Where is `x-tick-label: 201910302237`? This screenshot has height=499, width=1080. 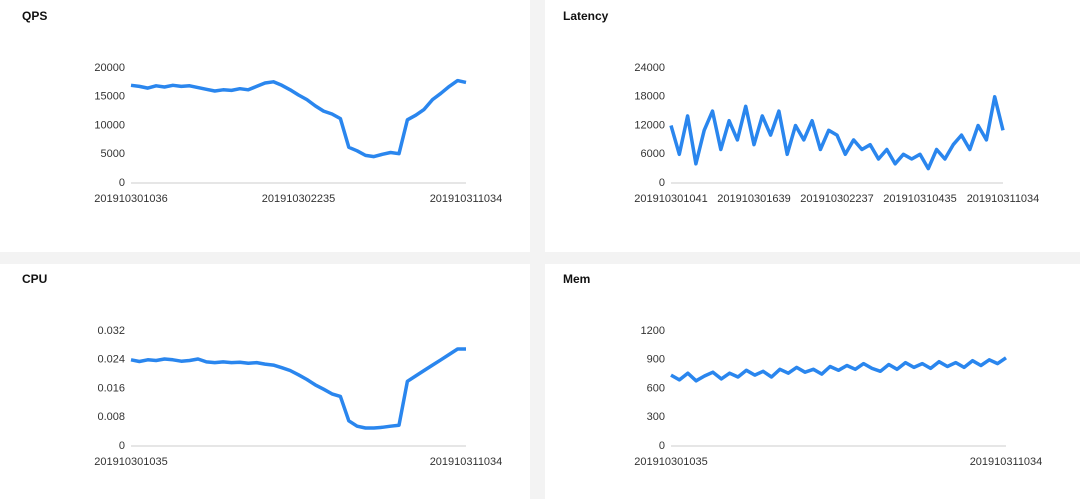 x-tick-label: 201910302237 is located at coordinates (836, 199).